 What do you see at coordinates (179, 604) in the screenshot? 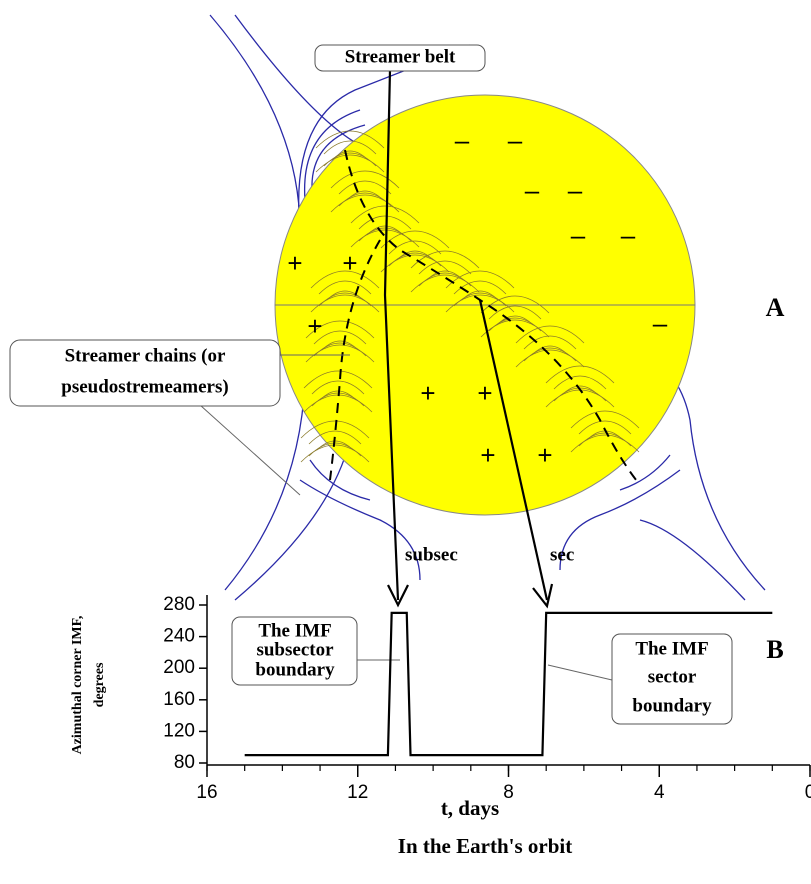
I see `y-tick-label: 280` at bounding box center [179, 604].